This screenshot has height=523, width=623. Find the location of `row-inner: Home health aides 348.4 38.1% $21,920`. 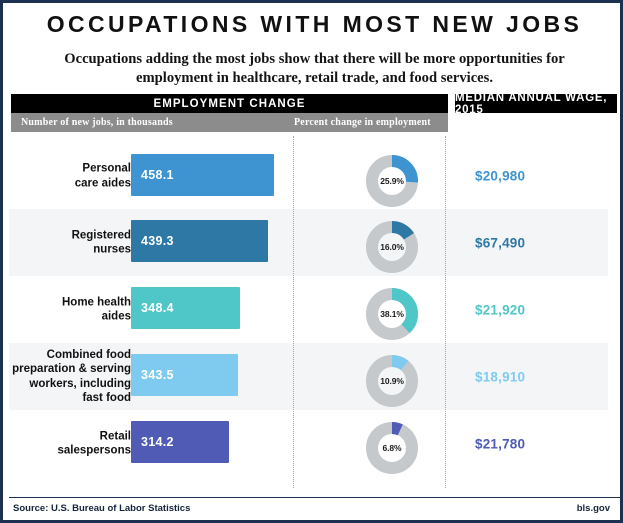

row-inner: Home health aides 348.4 38.1% $21,920 is located at coordinates (308, 309).